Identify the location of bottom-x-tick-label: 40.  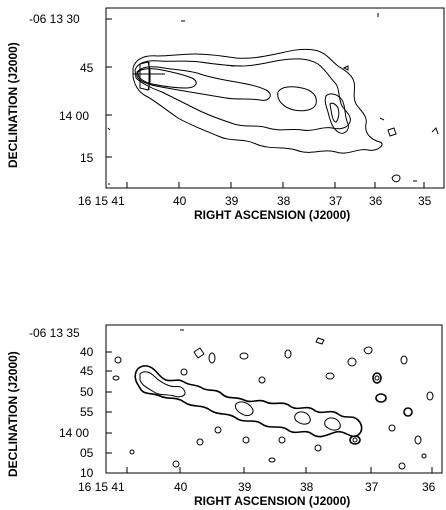
(181, 487).